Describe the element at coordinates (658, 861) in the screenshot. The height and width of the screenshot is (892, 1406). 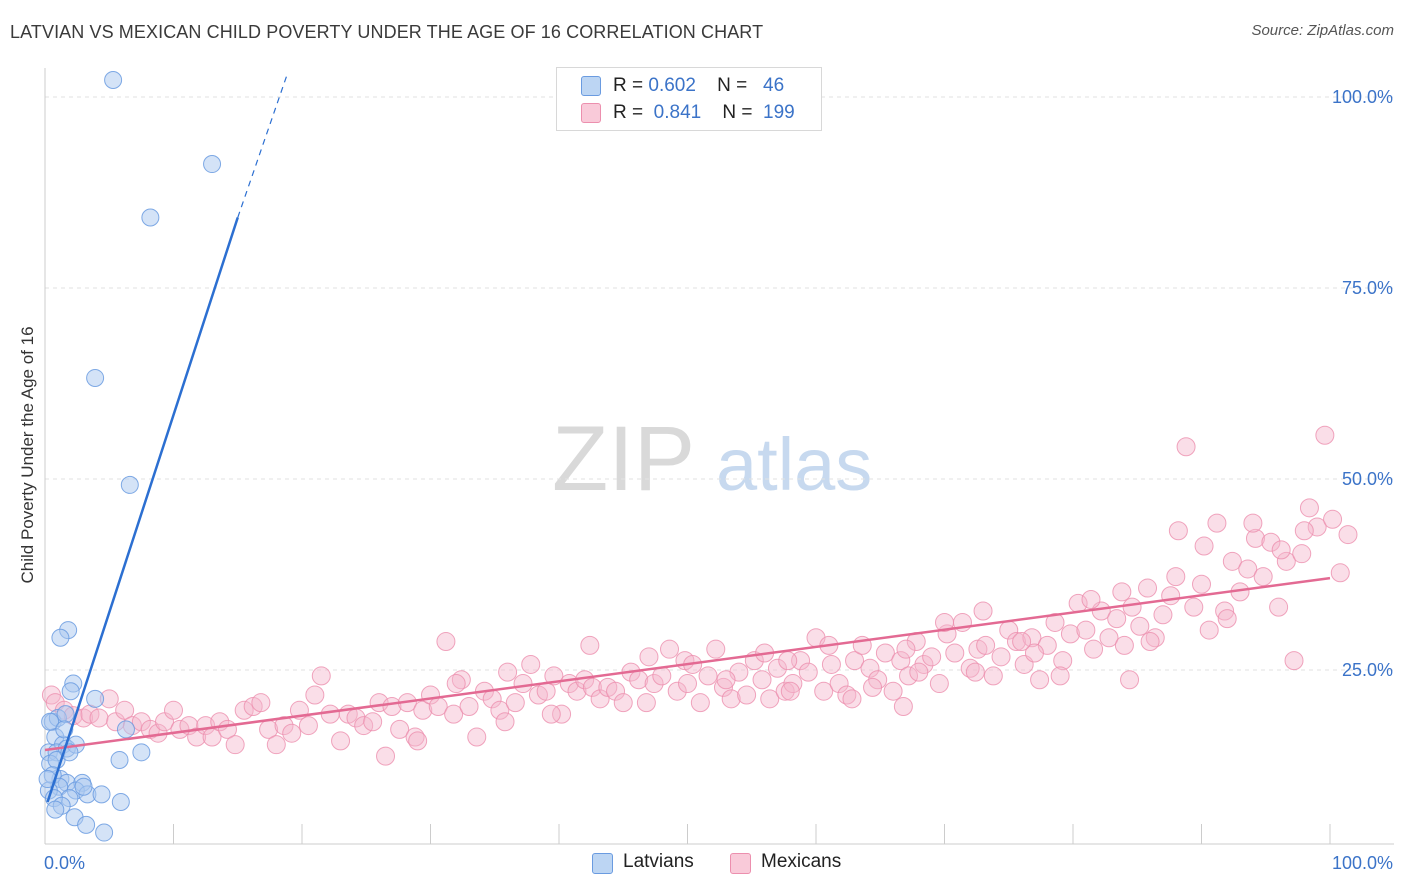
I see `bottom-latvian-label: Latvians` at that location.